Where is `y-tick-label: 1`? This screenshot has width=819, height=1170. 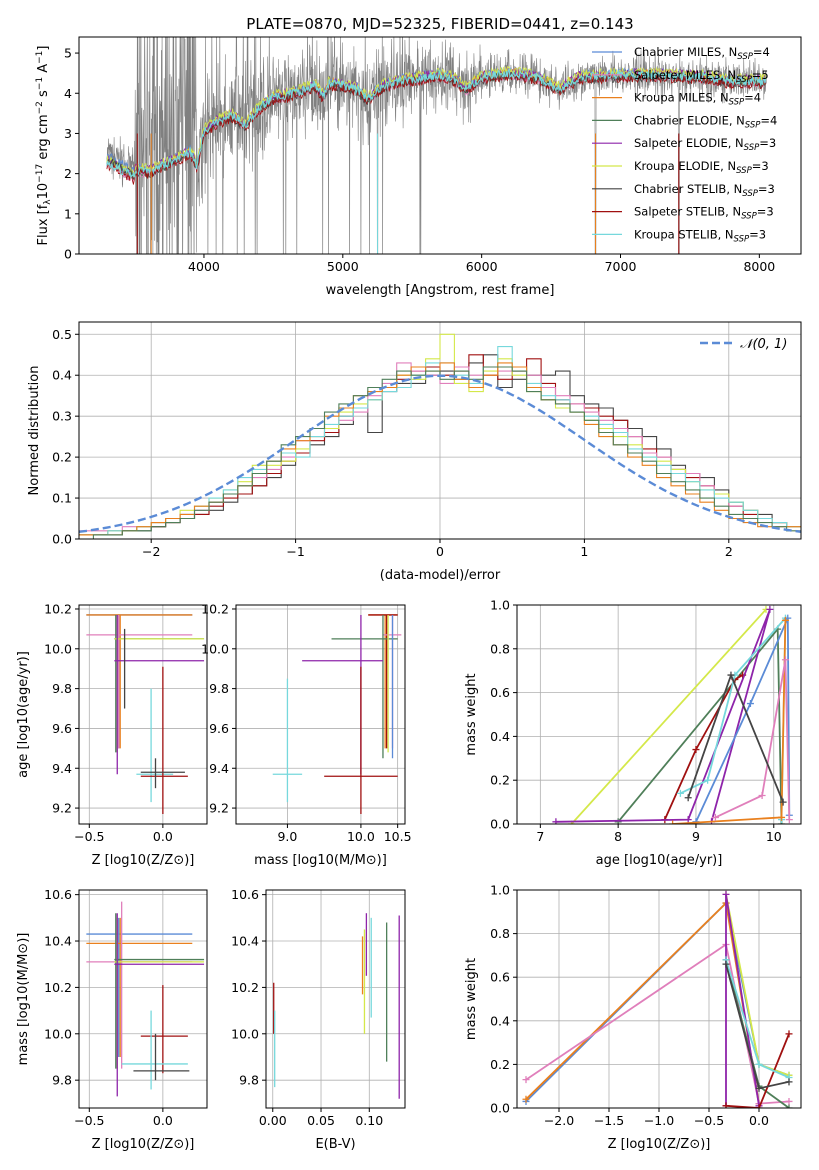 y-tick-label: 1 is located at coordinates (68, 213).